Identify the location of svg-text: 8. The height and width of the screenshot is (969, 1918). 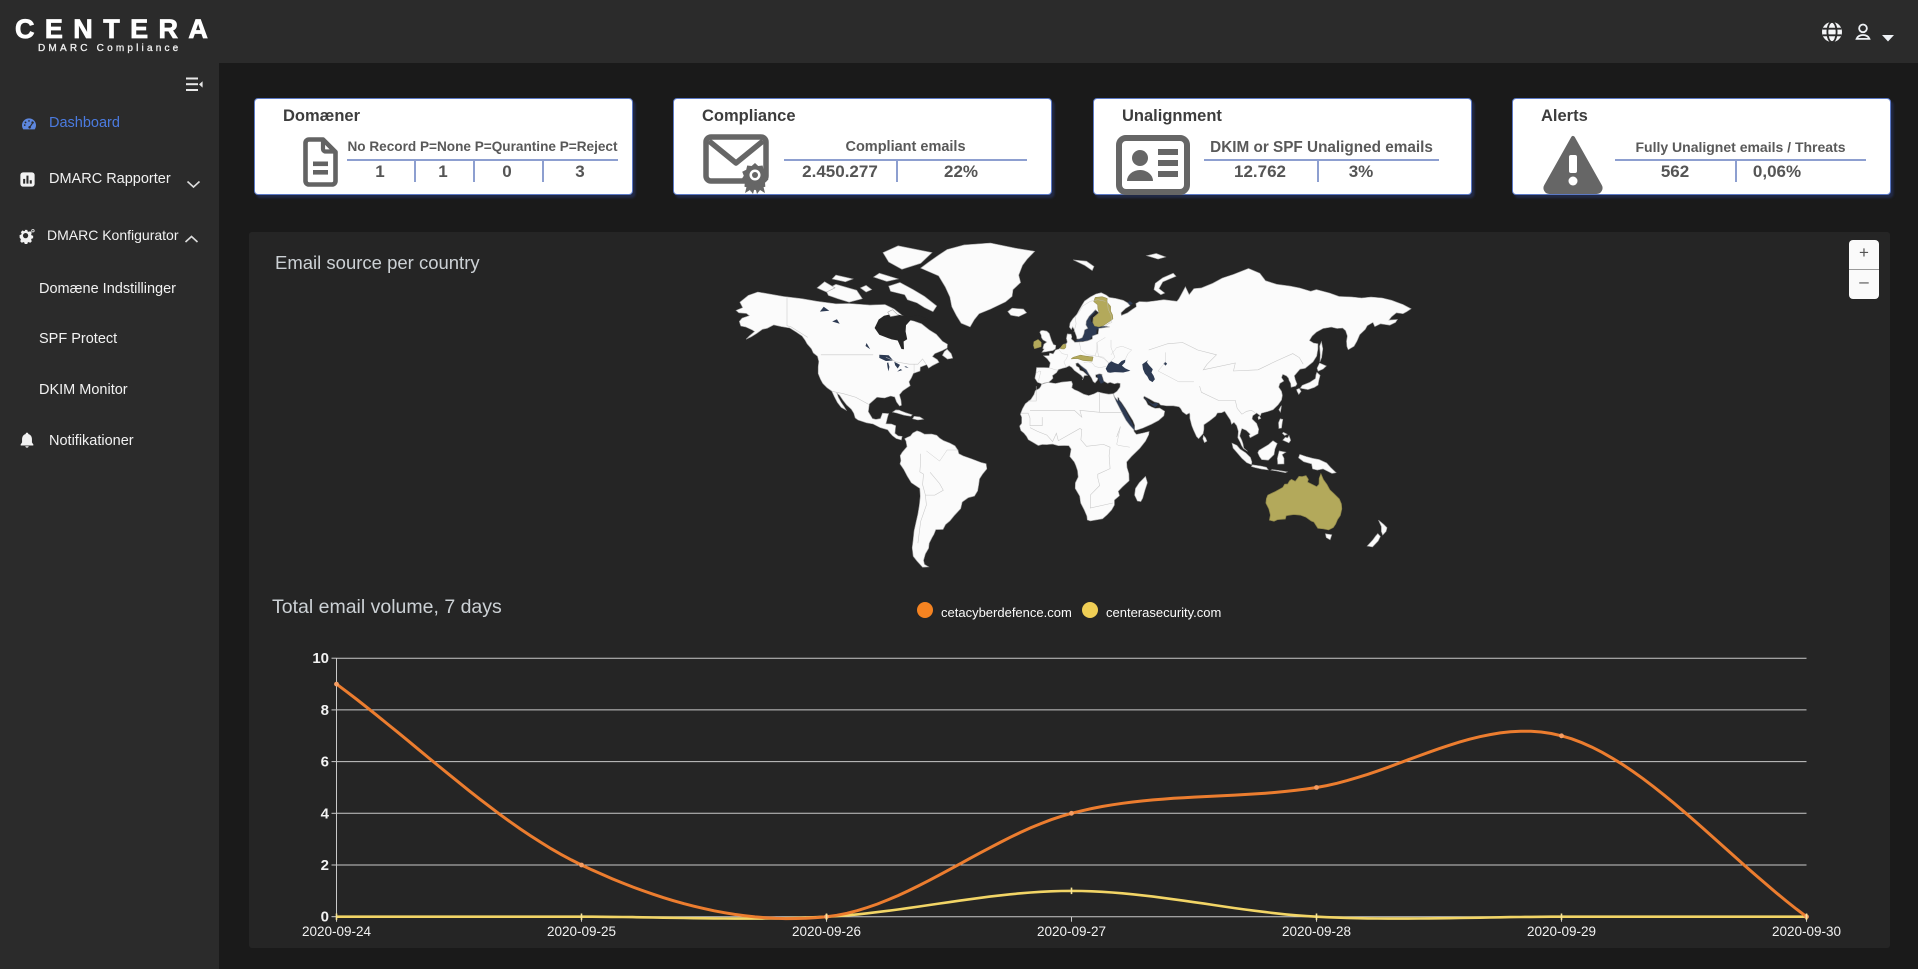
(325, 710).